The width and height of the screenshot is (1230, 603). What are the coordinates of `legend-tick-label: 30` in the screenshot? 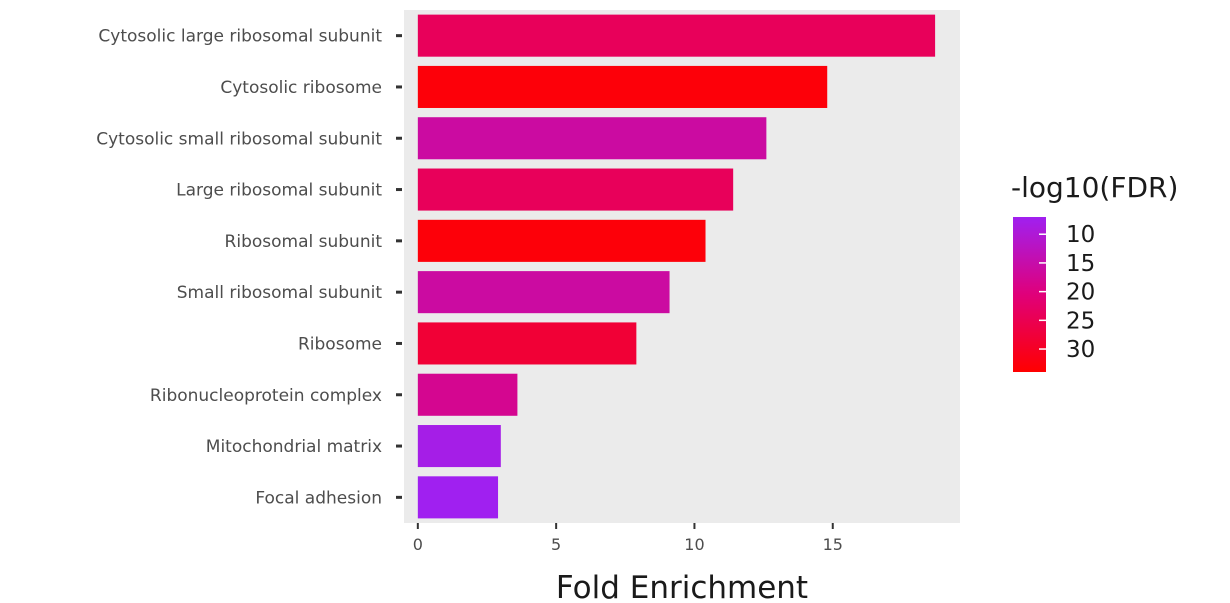 It's located at (1080, 350).